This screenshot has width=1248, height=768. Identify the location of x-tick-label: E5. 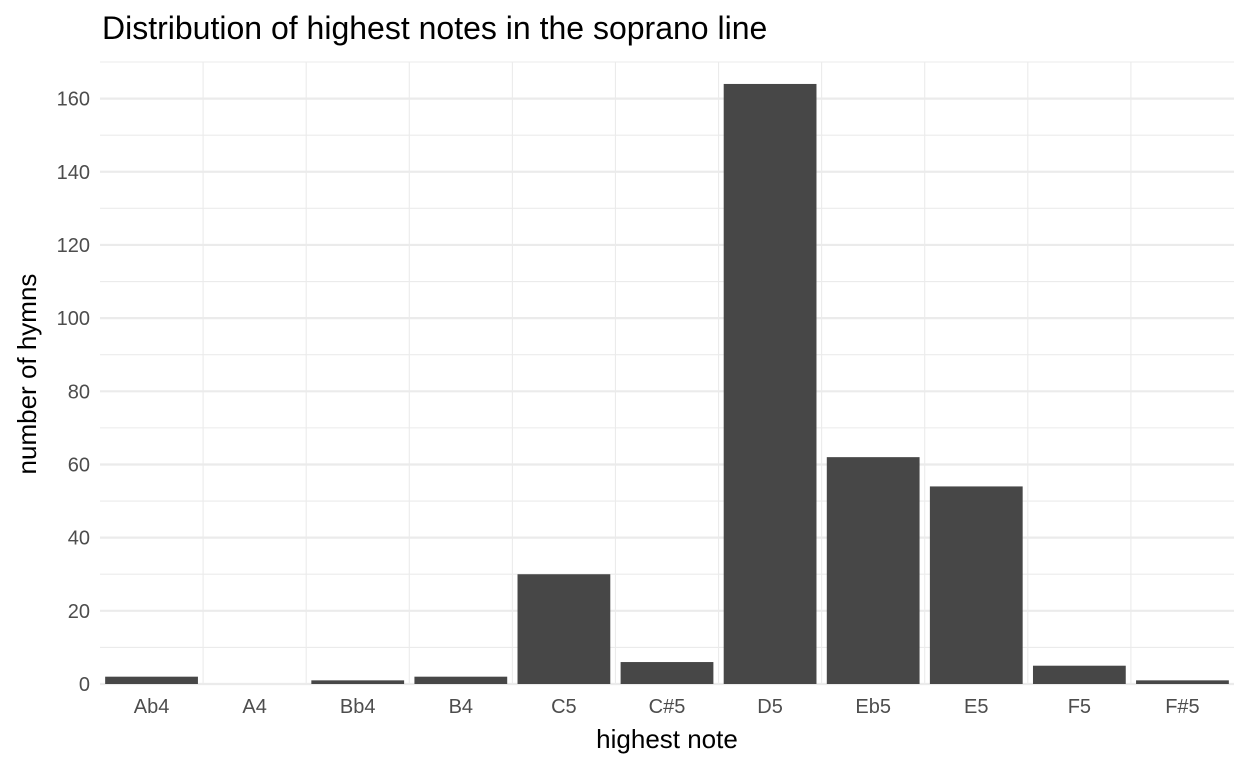
(976, 707).